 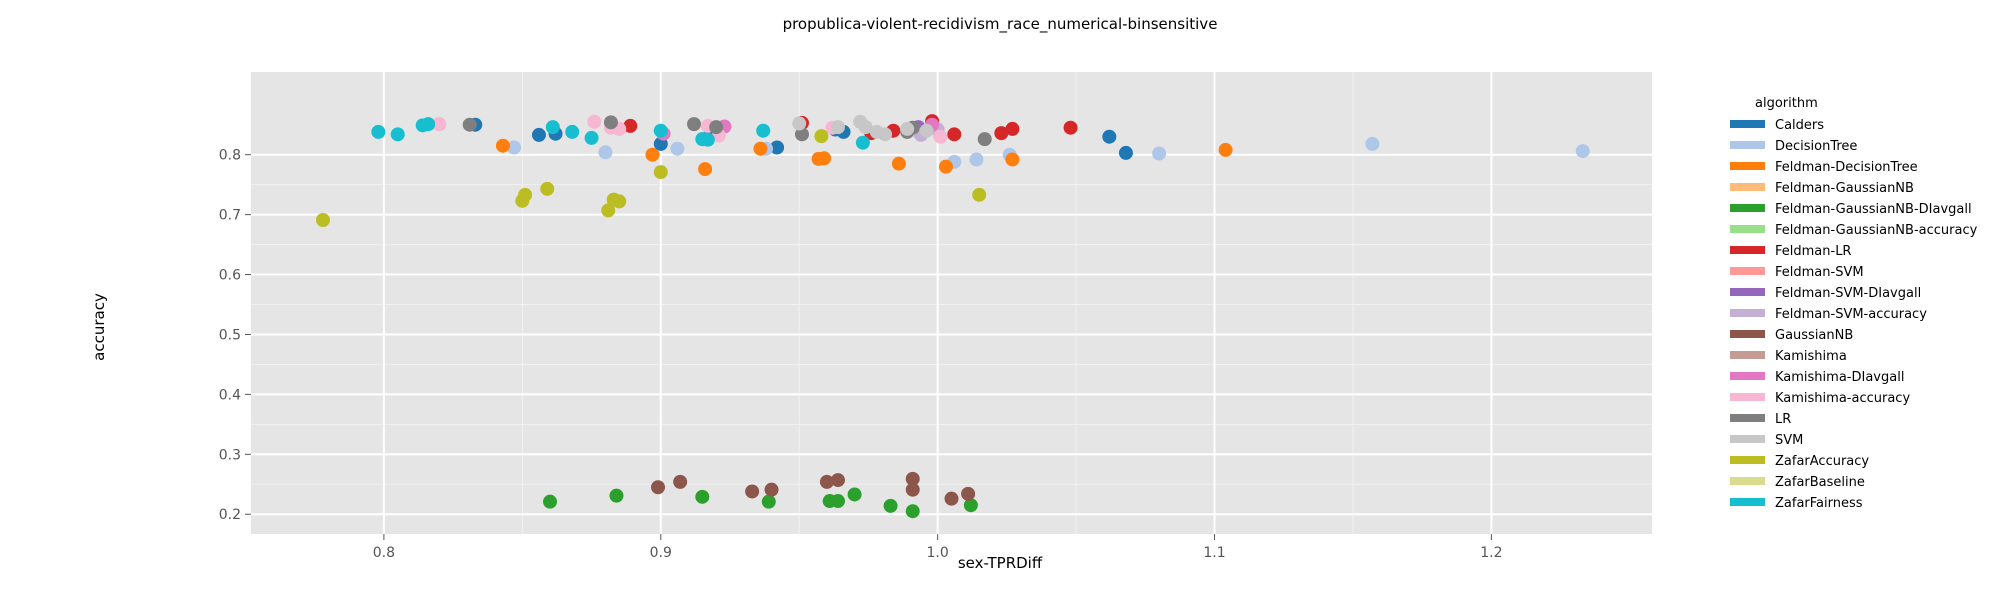 I want to click on legend-swatch-feldman-lr, so click(x=1747, y=250).